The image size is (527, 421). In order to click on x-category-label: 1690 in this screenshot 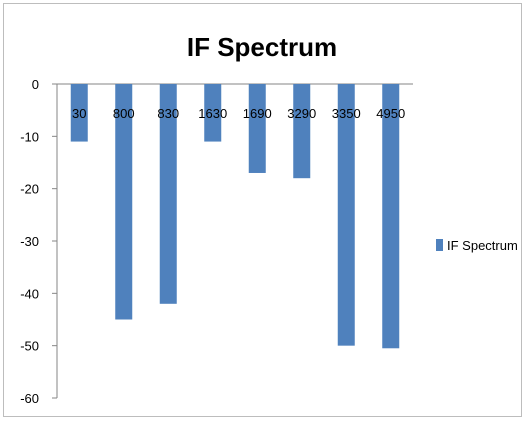, I will do `click(257, 113)`.